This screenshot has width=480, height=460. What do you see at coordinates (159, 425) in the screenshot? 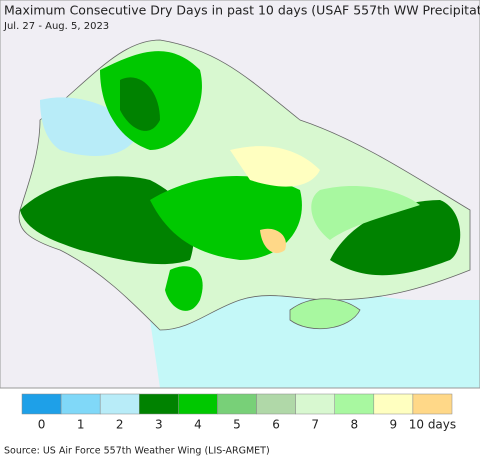
I see `legend-label: 3` at bounding box center [159, 425].